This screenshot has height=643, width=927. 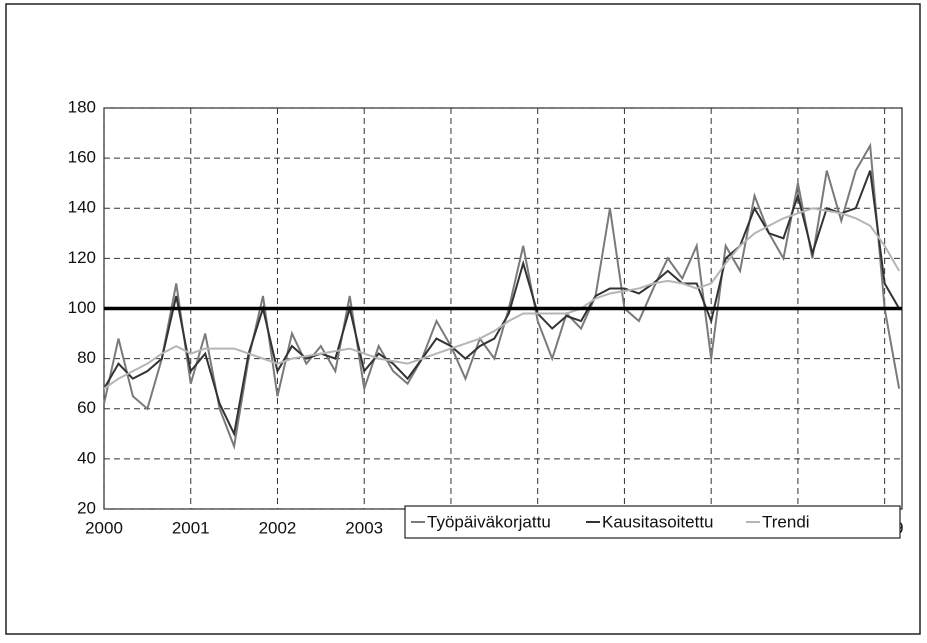 I want to click on y-tick-label: 80, so click(x=86, y=357).